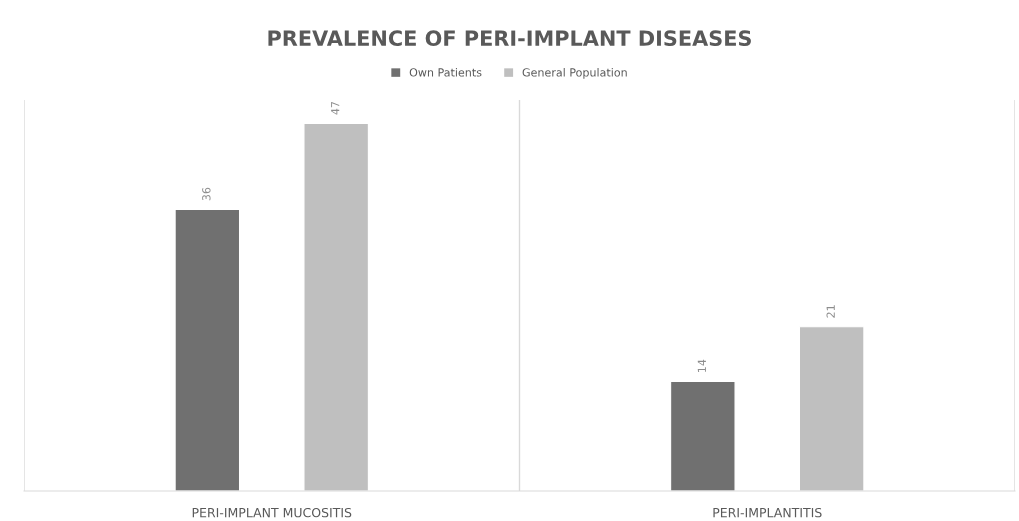  What do you see at coordinates (767, 512) in the screenshot?
I see `x-tick-label: PERI-IMPLANTITIS` at bounding box center [767, 512].